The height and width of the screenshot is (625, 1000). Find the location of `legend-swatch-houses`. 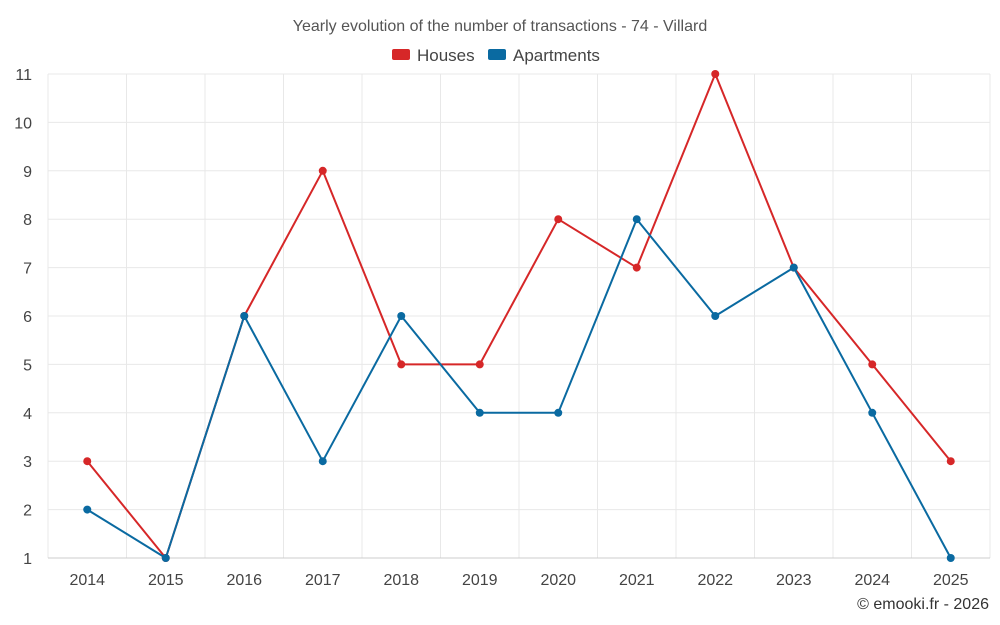

legend-swatch-houses is located at coordinates (401, 54).